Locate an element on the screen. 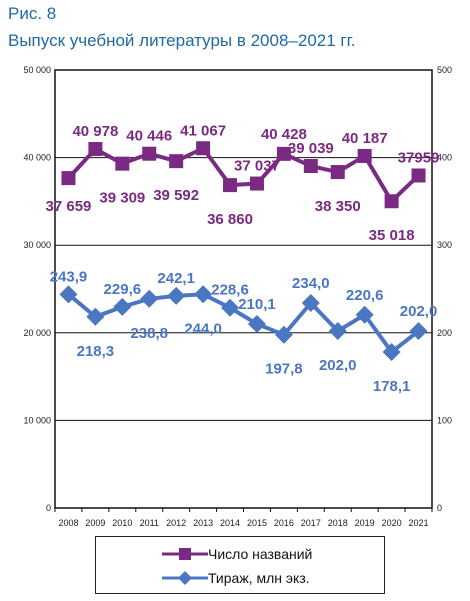 The image size is (470, 601). x-tick-label: 2017 is located at coordinates (311, 523).